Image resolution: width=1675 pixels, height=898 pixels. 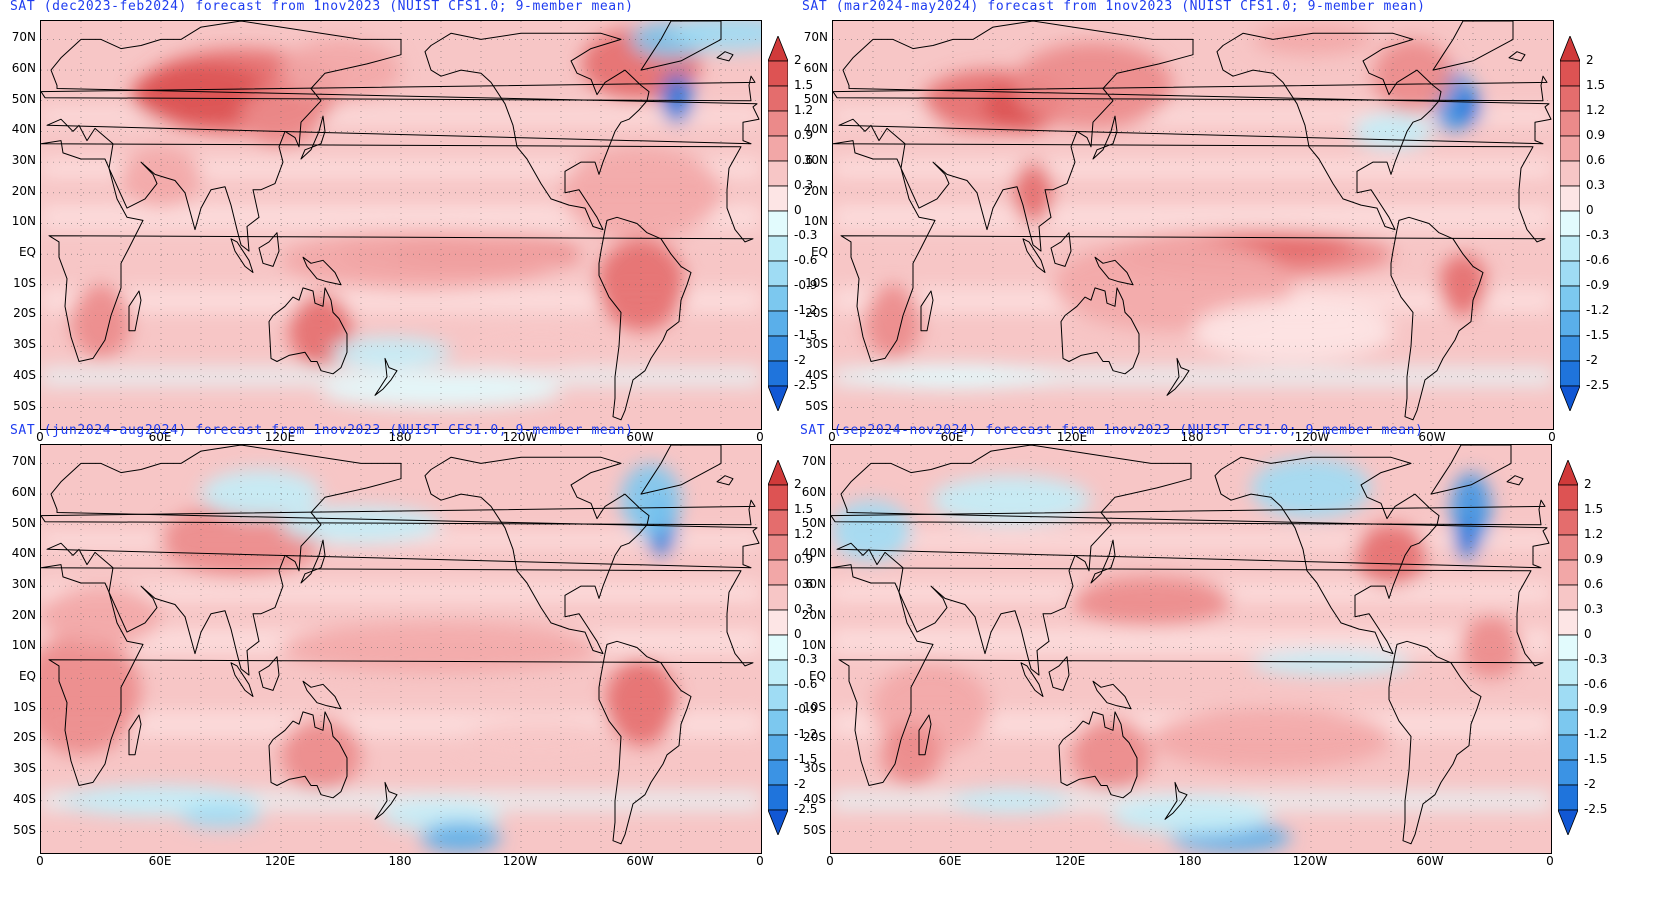 I want to click on colorbar, so click(x=1568, y=647).